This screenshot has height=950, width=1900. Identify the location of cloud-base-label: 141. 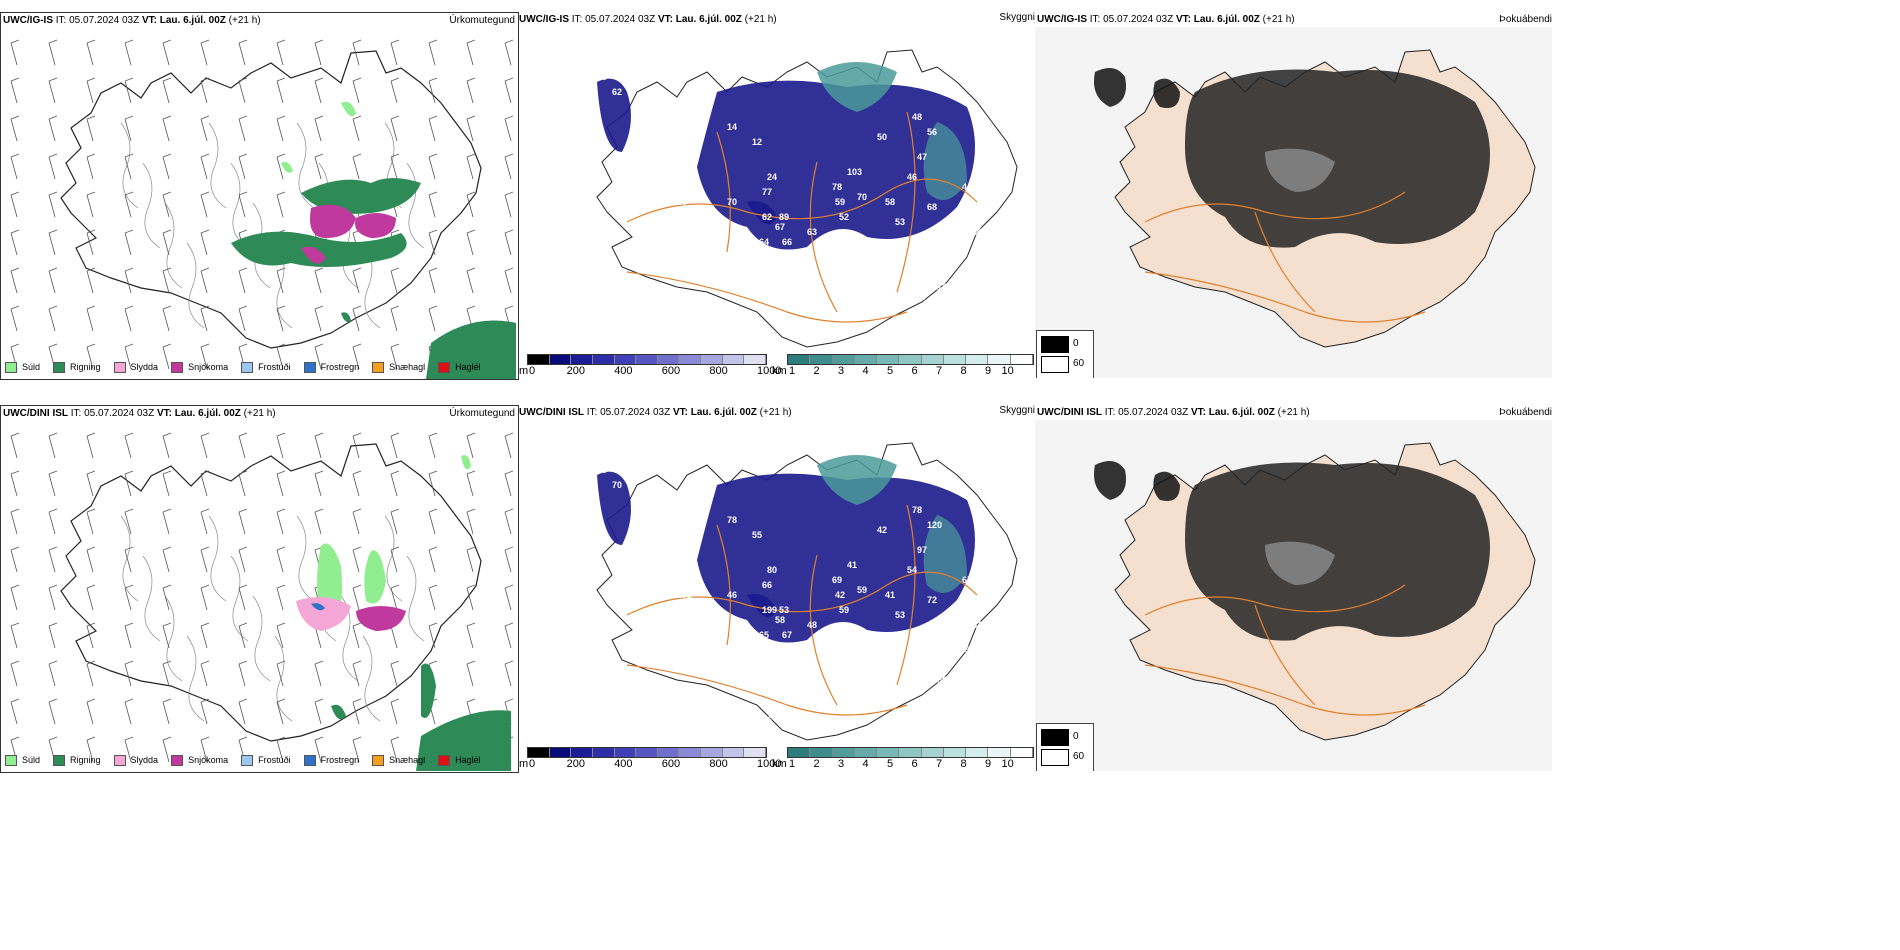
(975, 625).